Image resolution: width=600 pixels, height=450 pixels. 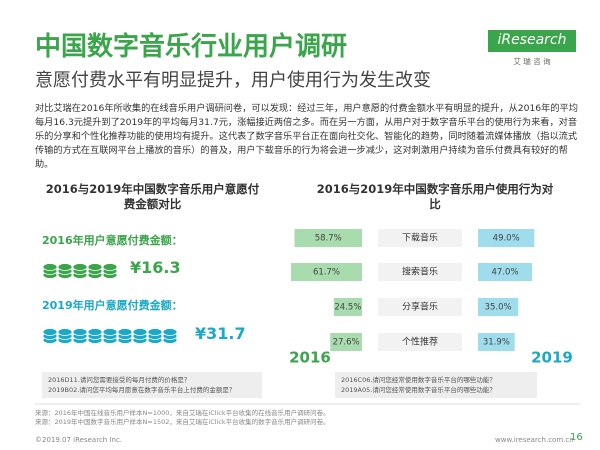 I want to click on category-label: 分享音乐, so click(x=420, y=307).